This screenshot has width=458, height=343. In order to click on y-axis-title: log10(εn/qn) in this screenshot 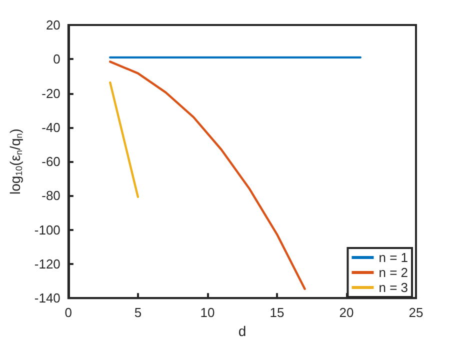, I will do `click(15, 161)`.